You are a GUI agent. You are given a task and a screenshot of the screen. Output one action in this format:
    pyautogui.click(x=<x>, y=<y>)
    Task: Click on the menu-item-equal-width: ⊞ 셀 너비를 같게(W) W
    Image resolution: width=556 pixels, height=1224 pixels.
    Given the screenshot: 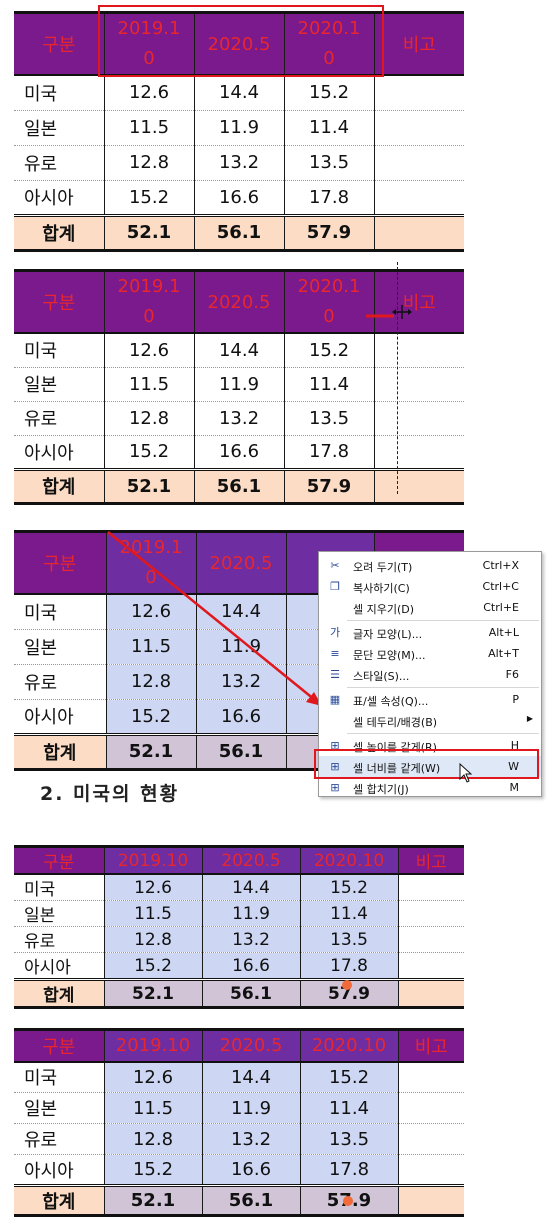 What is the action you would take?
    pyautogui.click(x=430, y=766)
    